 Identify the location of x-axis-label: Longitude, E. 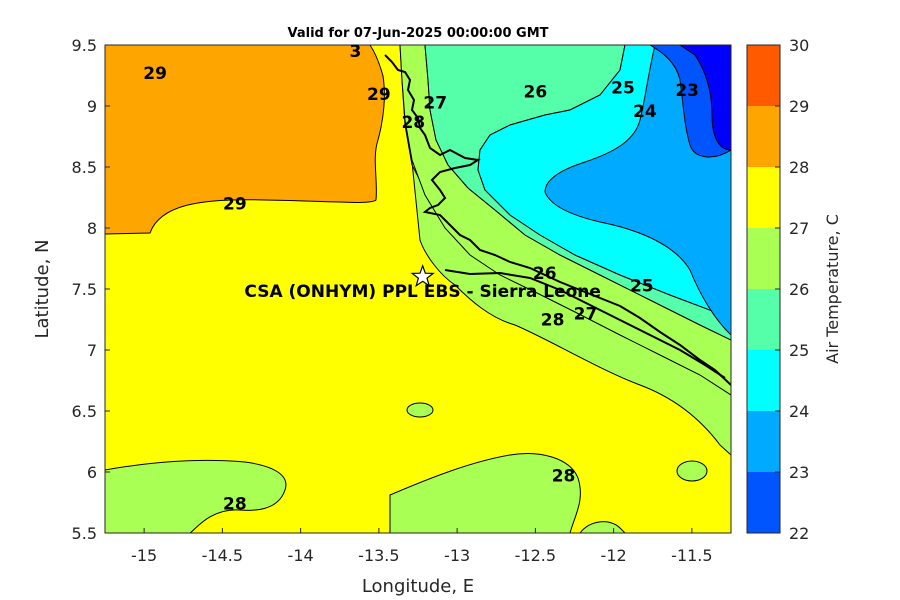
(418, 586).